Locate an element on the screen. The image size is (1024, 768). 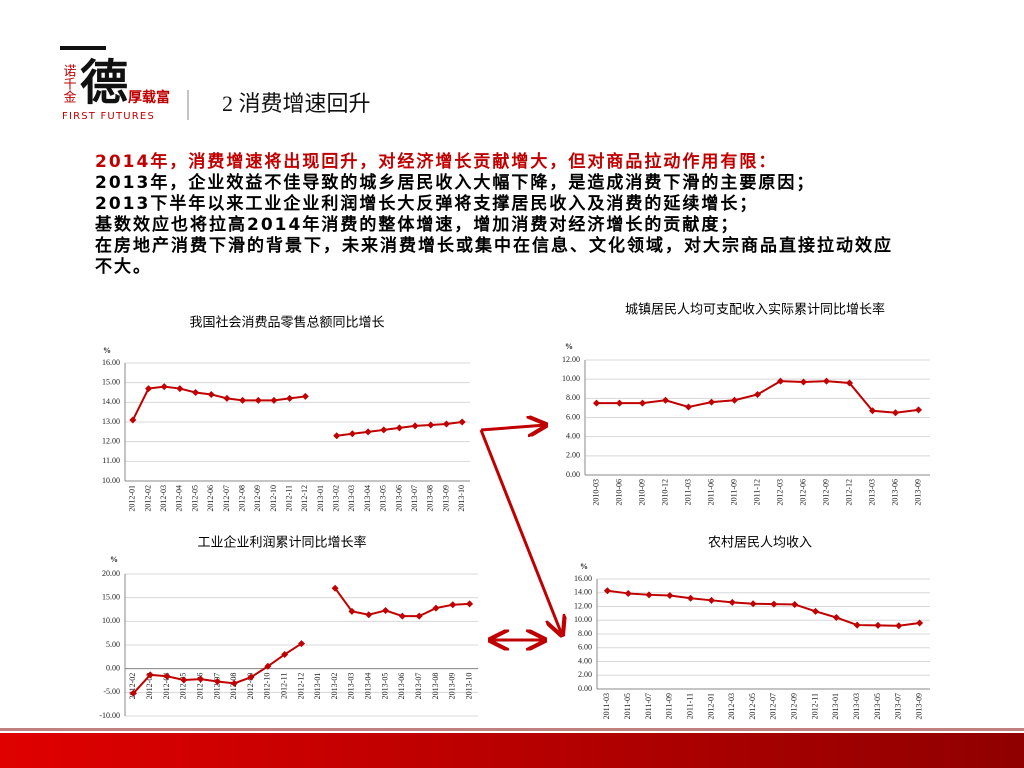
chart-title: 工业企业利润累计同比增长率 is located at coordinates (281, 543).